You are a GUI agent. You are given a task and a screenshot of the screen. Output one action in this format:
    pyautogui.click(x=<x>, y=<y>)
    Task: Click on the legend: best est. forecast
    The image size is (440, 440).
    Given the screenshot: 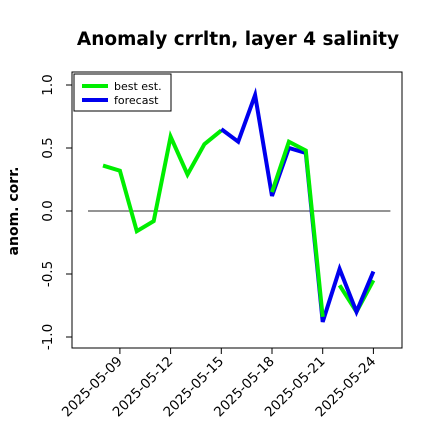 What is the action you would take?
    pyautogui.click(x=122, y=92)
    